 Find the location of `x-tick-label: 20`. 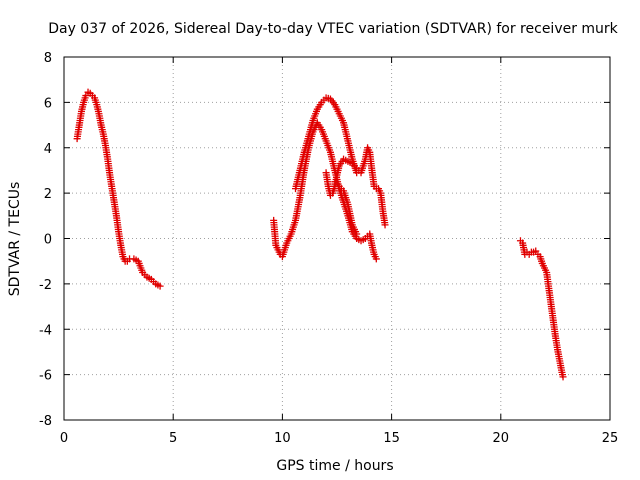

x-tick-label: 20 is located at coordinates (501, 438).